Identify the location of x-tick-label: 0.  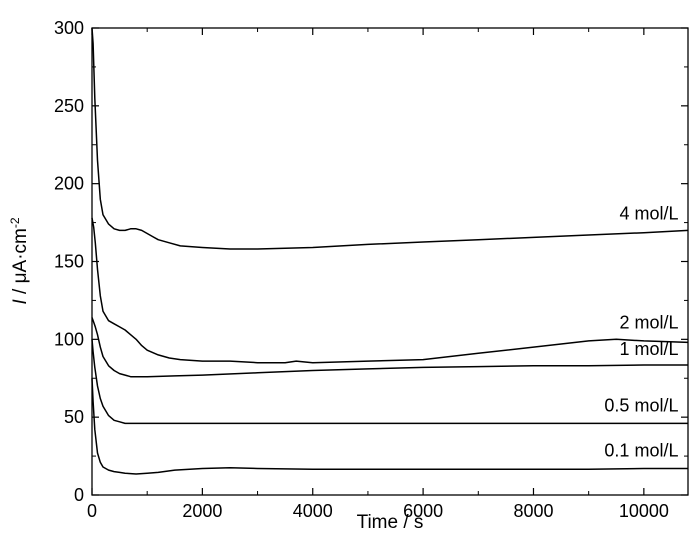
(92, 511).